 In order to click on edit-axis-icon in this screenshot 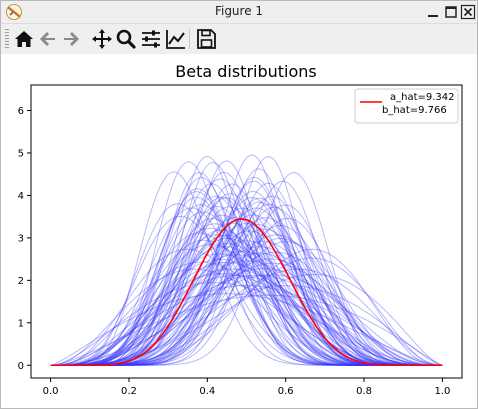, I will do `click(176, 39)`.